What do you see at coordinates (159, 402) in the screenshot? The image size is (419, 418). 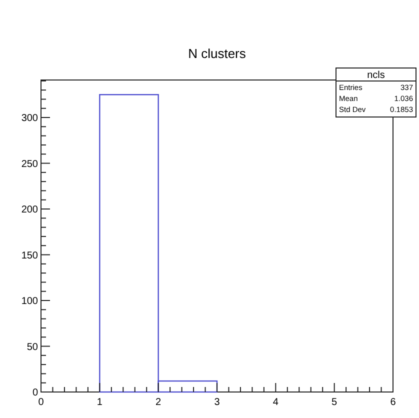 I see `x-tick-label: 2` at bounding box center [159, 402].